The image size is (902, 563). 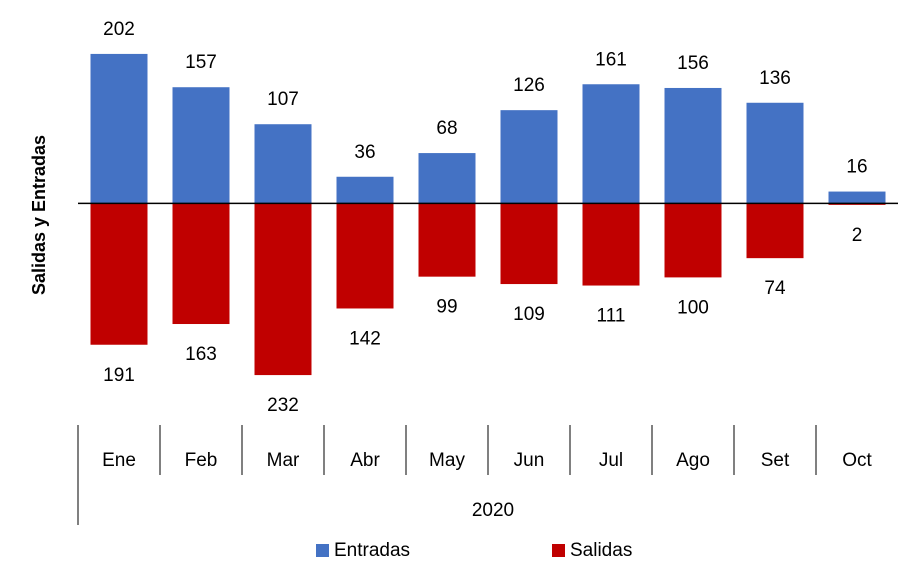 I want to click on x-tick-label: Jun, so click(x=529, y=460).